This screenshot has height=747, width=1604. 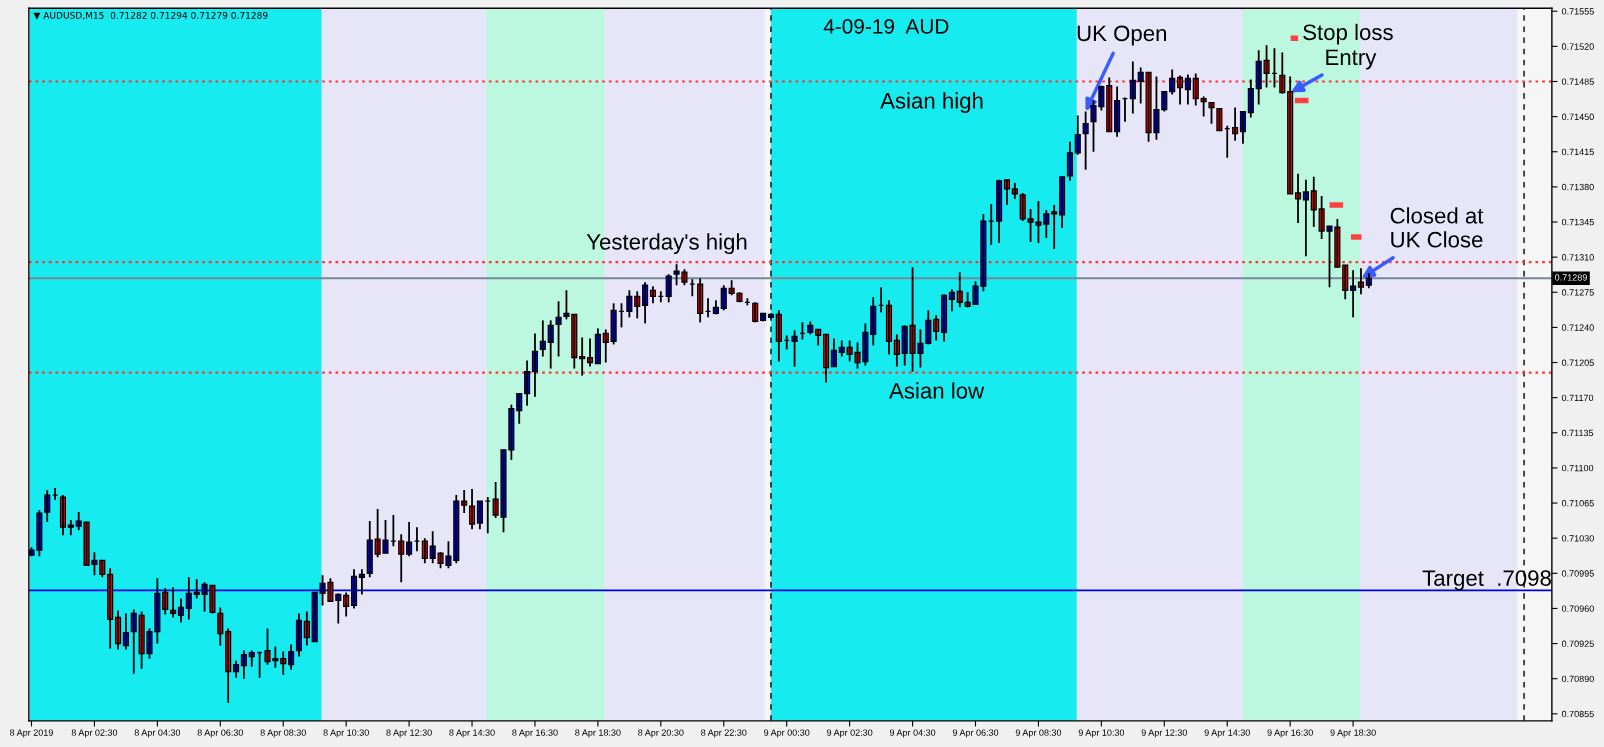 What do you see at coordinates (150, 15) in the screenshot?
I see `chart-subtitle: ▼ AUDUSD,M15 0.71282 0.71294 0.71279 0.71289` at bounding box center [150, 15].